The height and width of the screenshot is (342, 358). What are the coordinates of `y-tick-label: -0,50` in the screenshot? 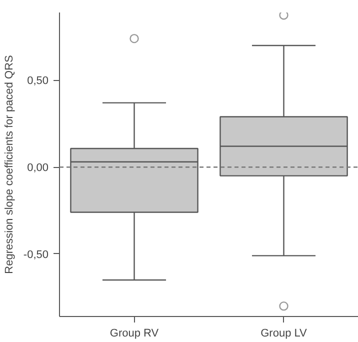 It's located at (36, 254).